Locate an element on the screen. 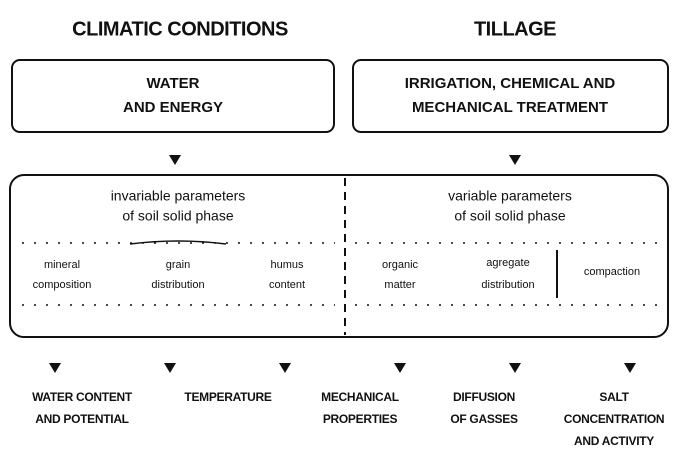 The width and height of the screenshot is (679, 455). outcome: WATER CONTENT is located at coordinates (82, 397).